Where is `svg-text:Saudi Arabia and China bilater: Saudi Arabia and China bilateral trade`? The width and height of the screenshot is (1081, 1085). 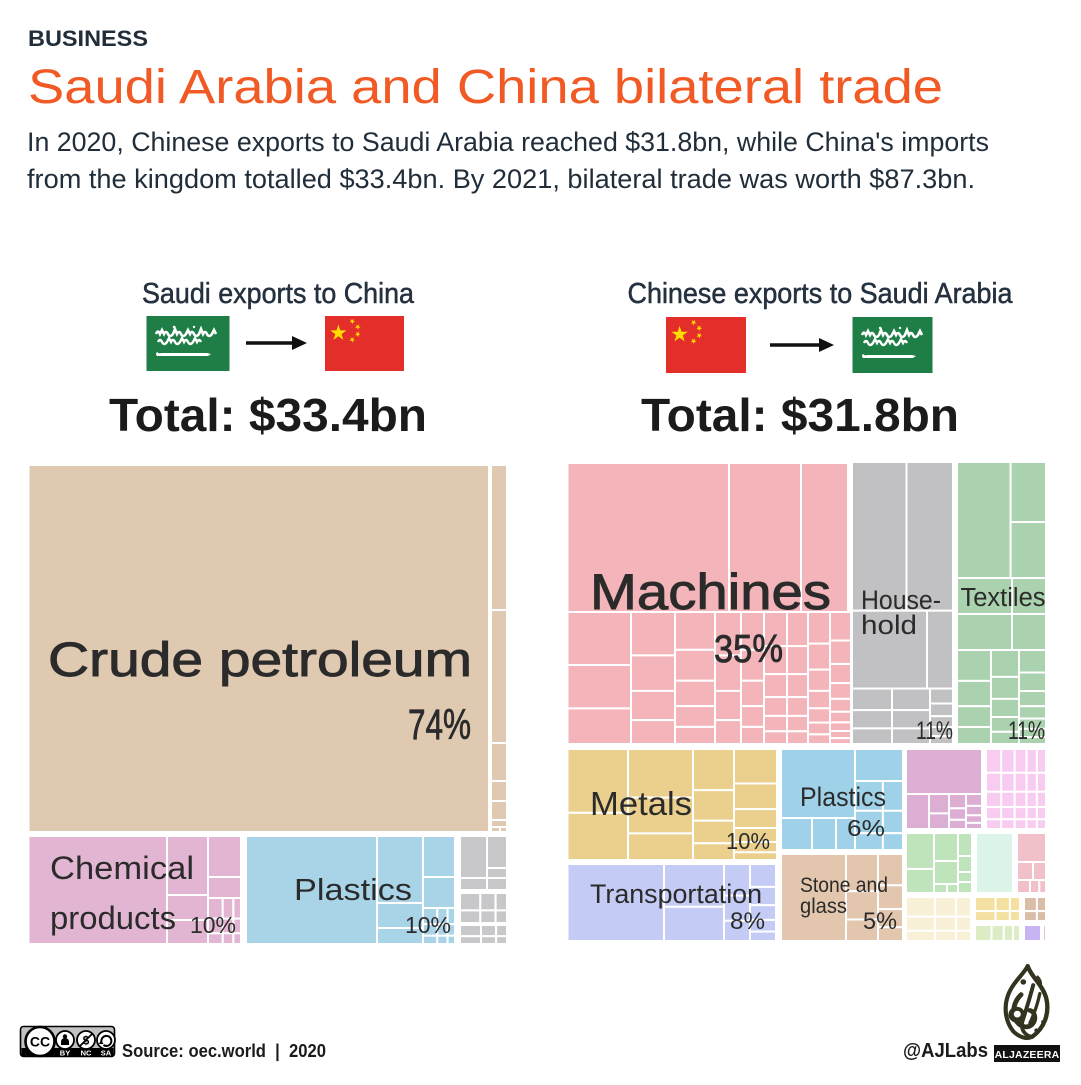 svg-text:Saudi Arabia and China bilater: Saudi Arabia and China bilateral trade is located at coordinates (485, 87).